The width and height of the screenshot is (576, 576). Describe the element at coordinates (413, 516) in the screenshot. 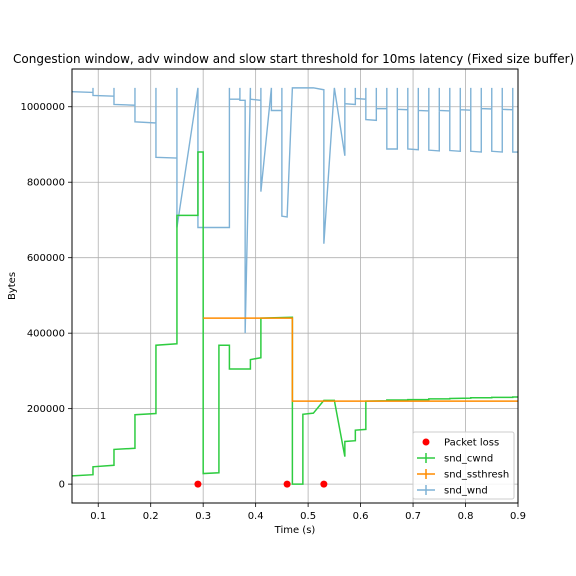

I see `x-tick-label: 0.7` at that location.